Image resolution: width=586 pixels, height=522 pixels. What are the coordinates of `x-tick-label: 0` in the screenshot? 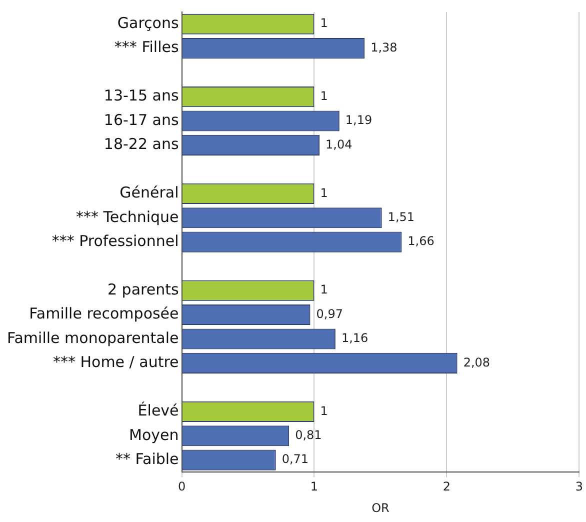 It's located at (182, 487).